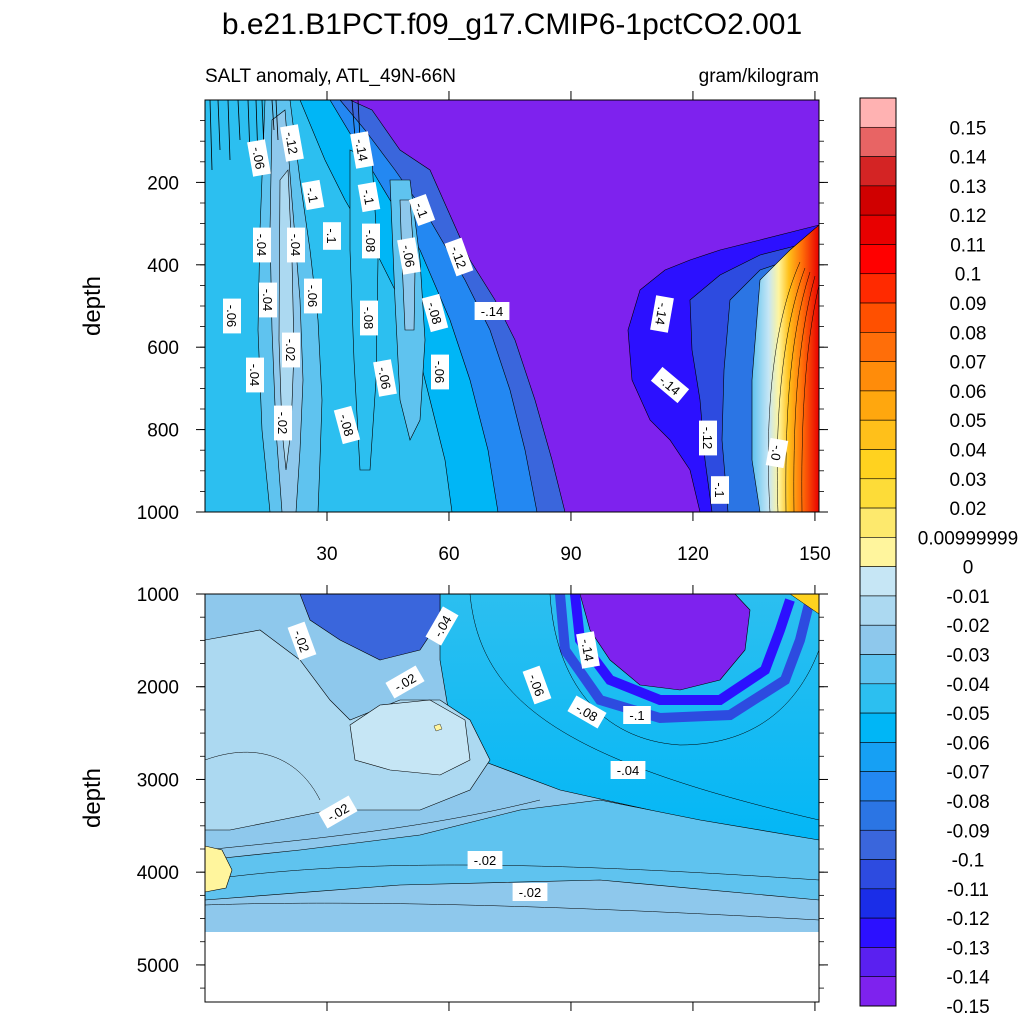  I want to click on colorbar-swatch-neg09, so click(878, 815).